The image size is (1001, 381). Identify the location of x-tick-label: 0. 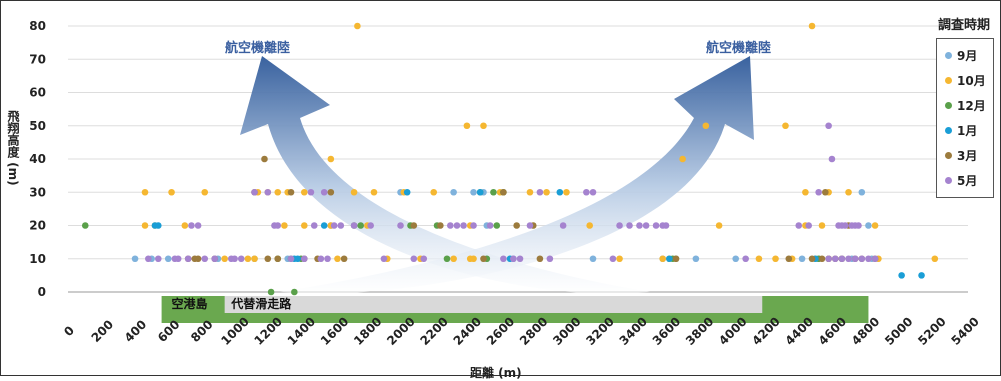
(69, 331).